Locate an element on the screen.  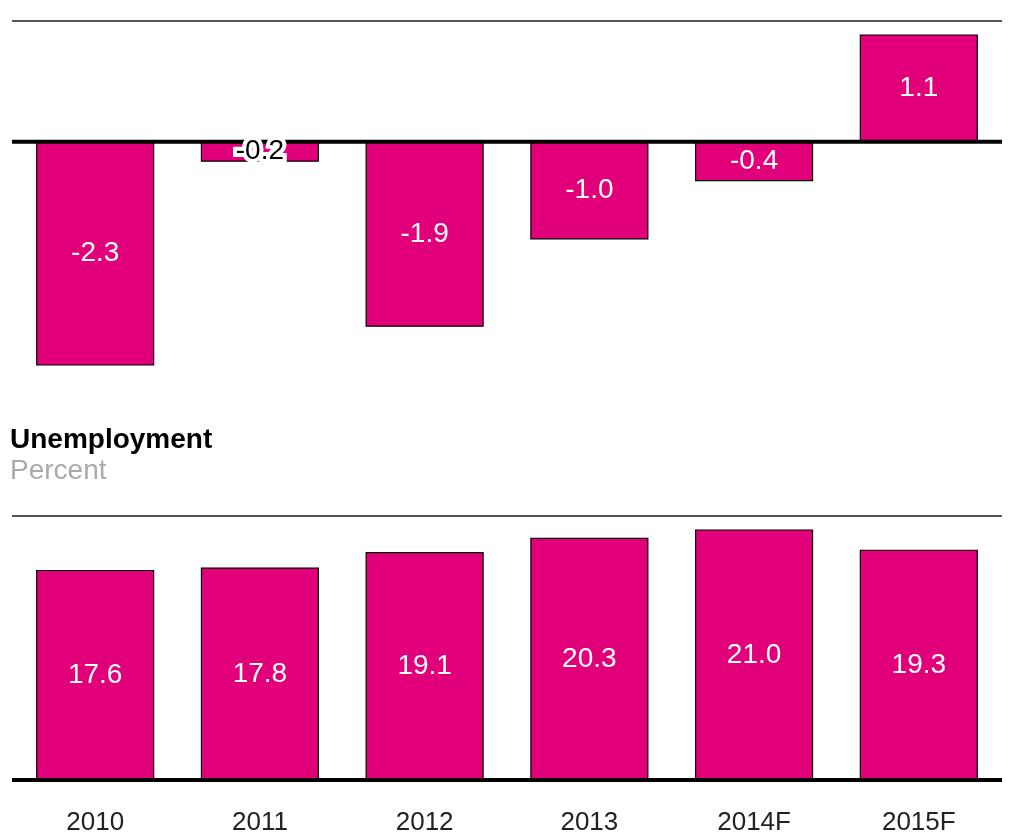
data-label: 20.3 is located at coordinates (589, 658).